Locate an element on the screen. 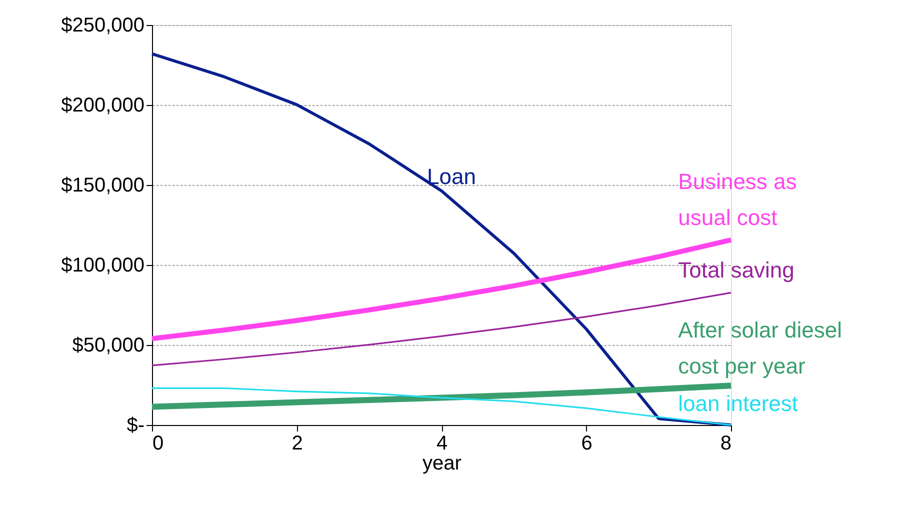  y-tick-label: $250,000 is located at coordinates (102, 25).